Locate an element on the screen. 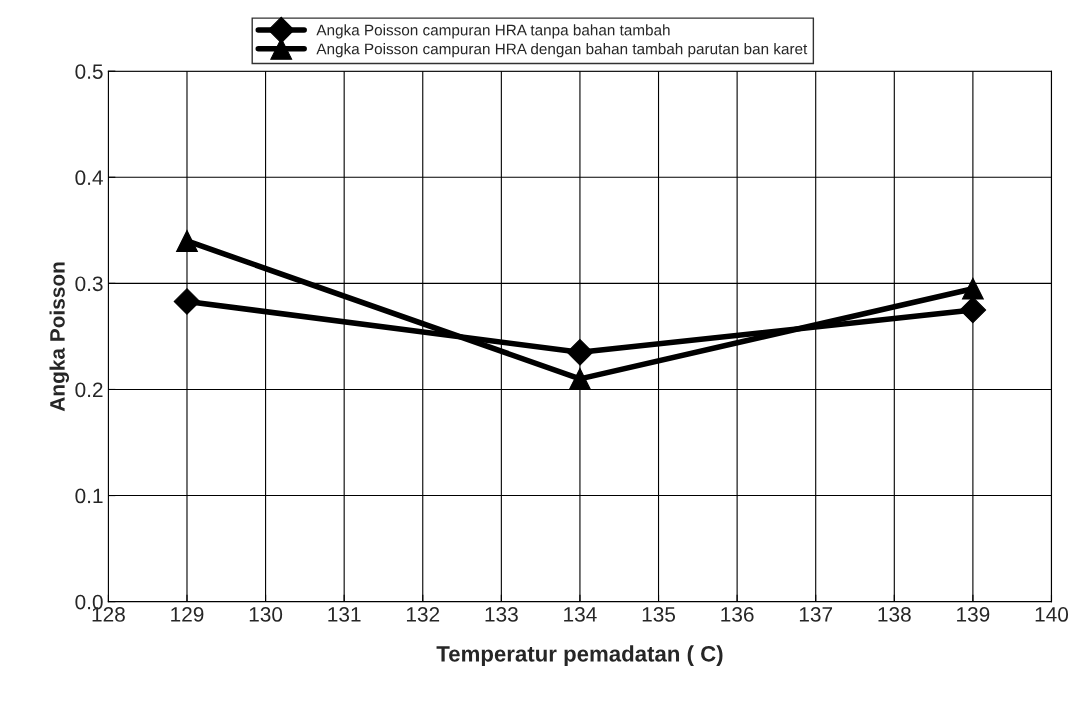 The image size is (1084, 712). x-tick-label: 138 is located at coordinates (894, 614).